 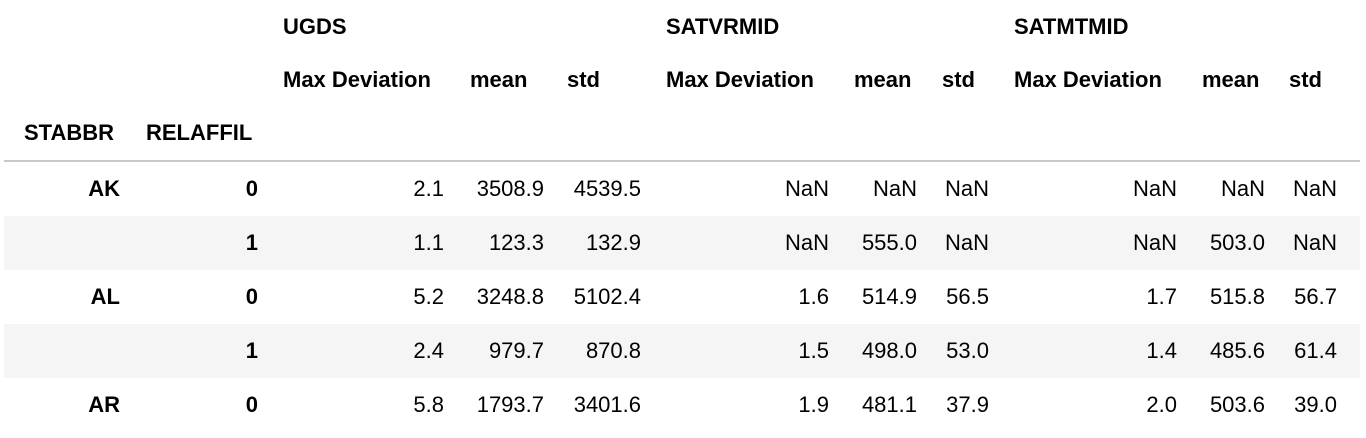 What do you see at coordinates (510, 296) in the screenshot?
I see `table-cell: 3248.8` at bounding box center [510, 296].